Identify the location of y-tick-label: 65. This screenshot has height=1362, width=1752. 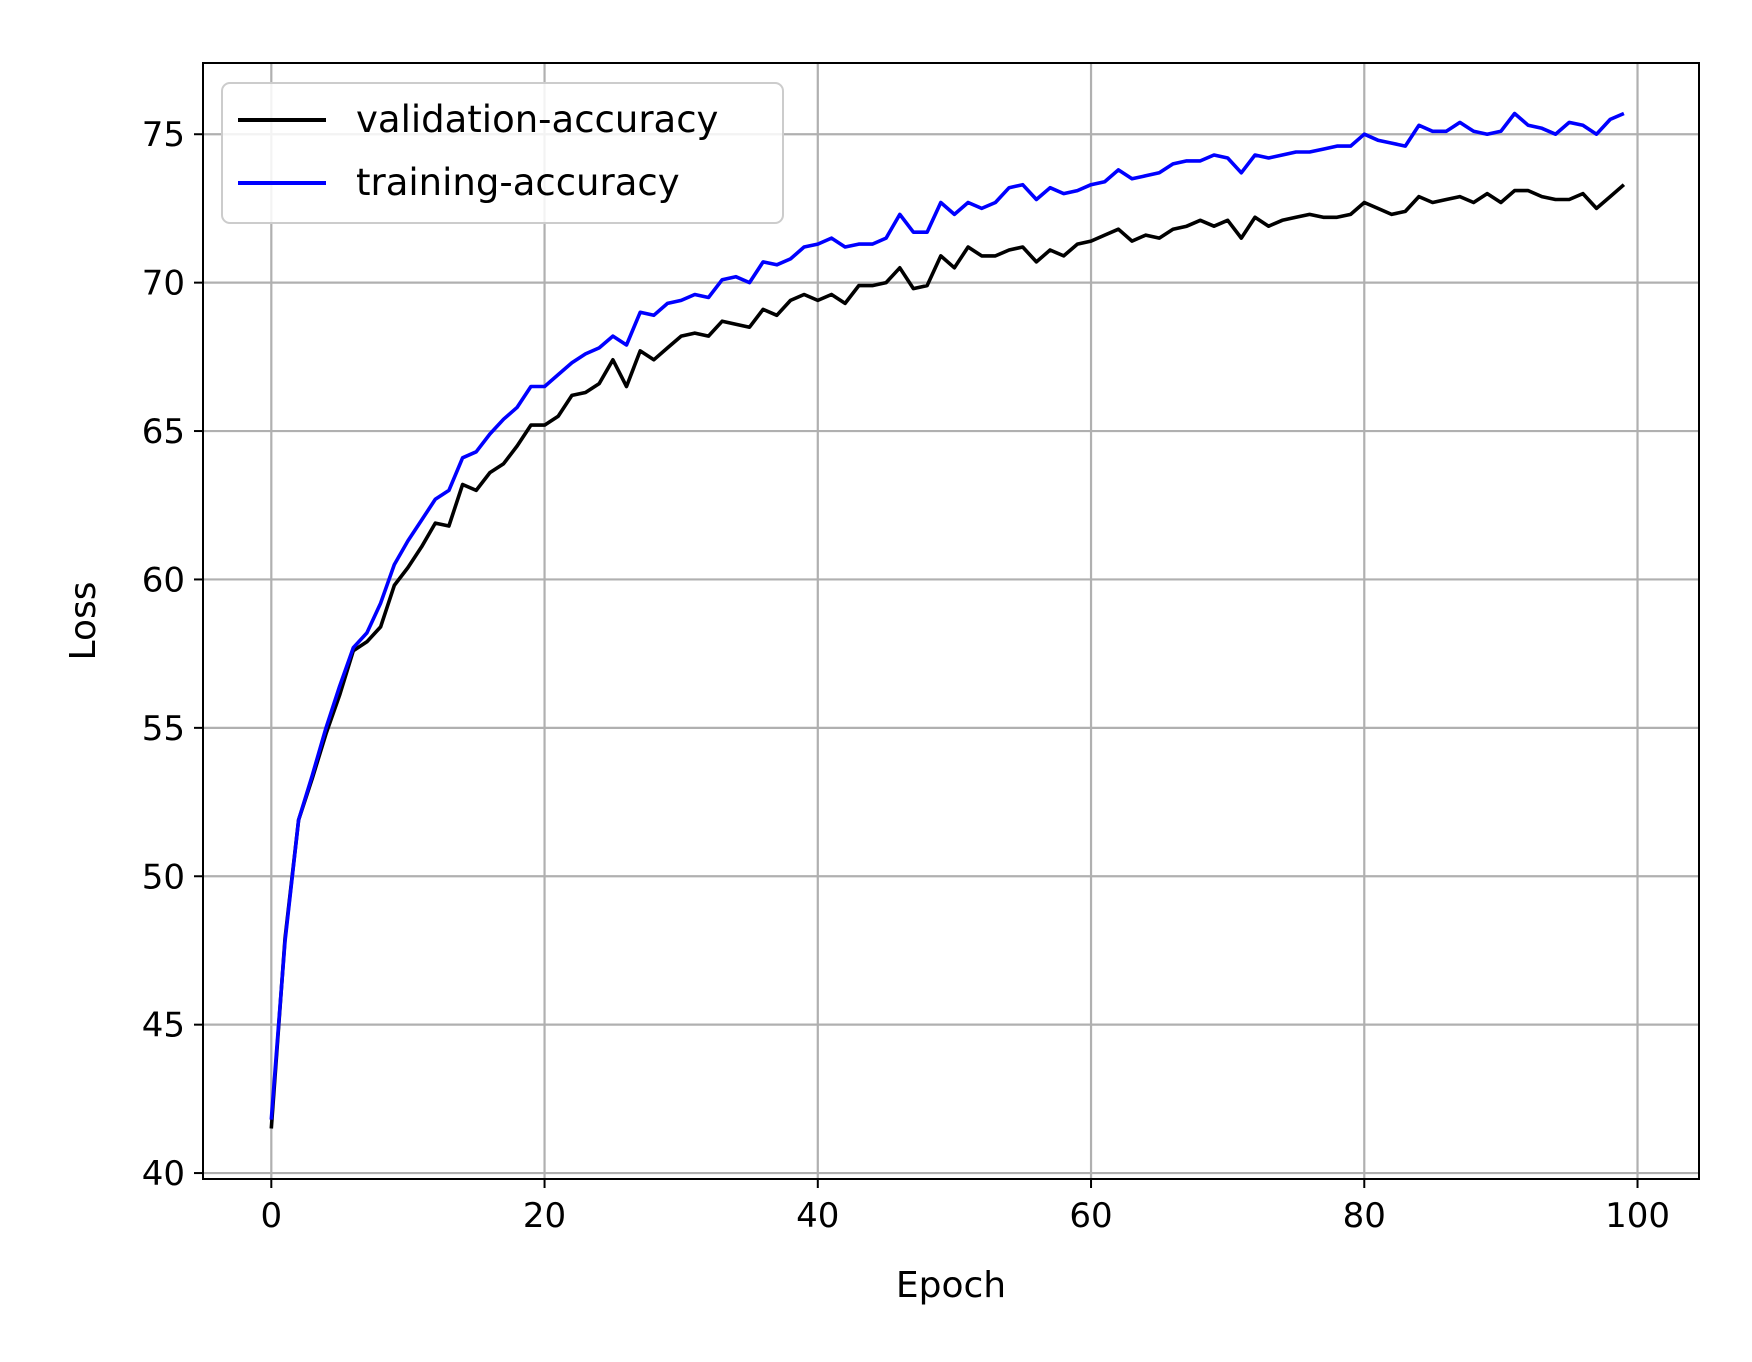
(163, 432).